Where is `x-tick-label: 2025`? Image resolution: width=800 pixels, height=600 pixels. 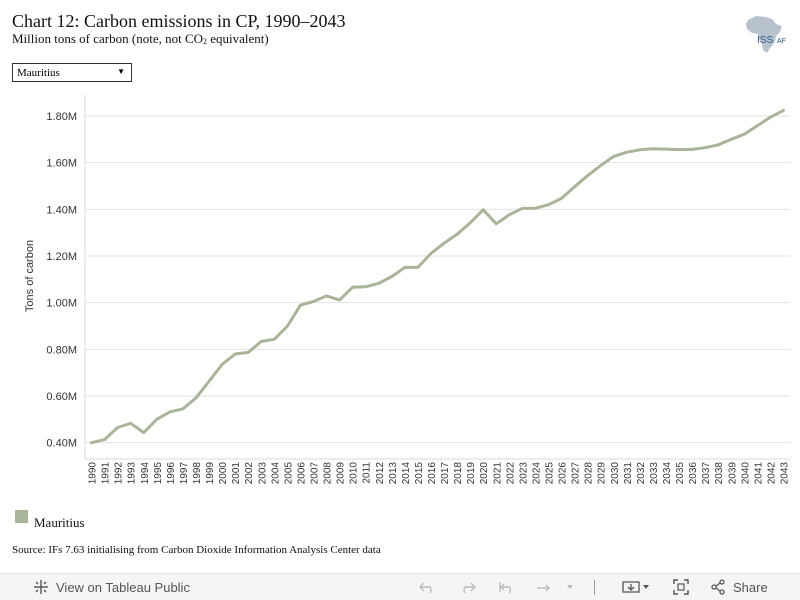 x-tick-label: 2025 is located at coordinates (549, 473).